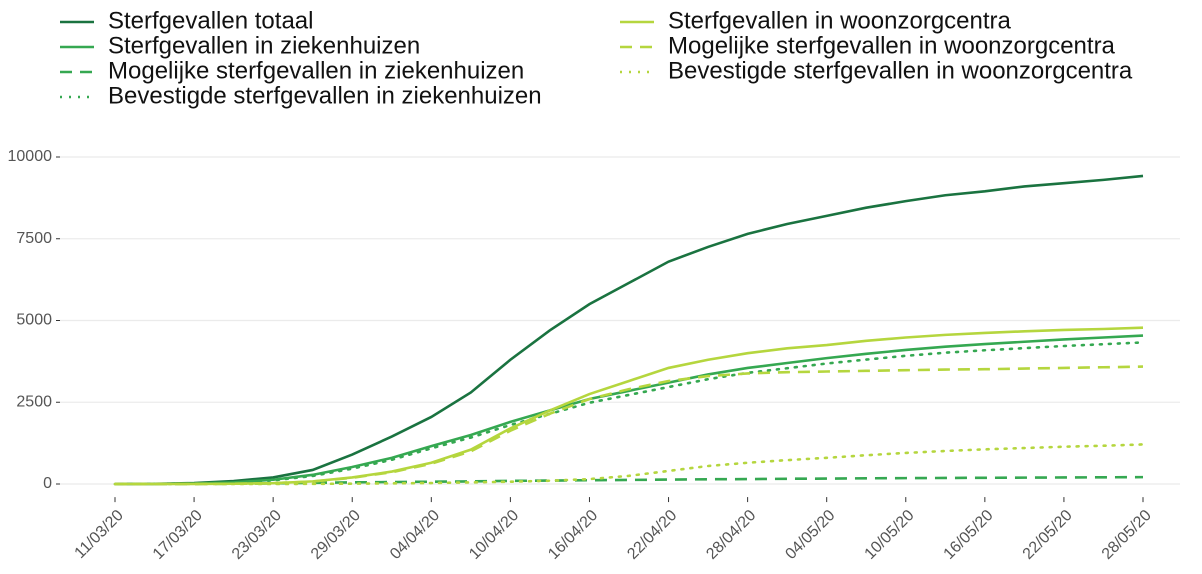 The width and height of the screenshot is (1202, 574). I want to click on x-tick-label: 11/03/20, so click(99, 534).